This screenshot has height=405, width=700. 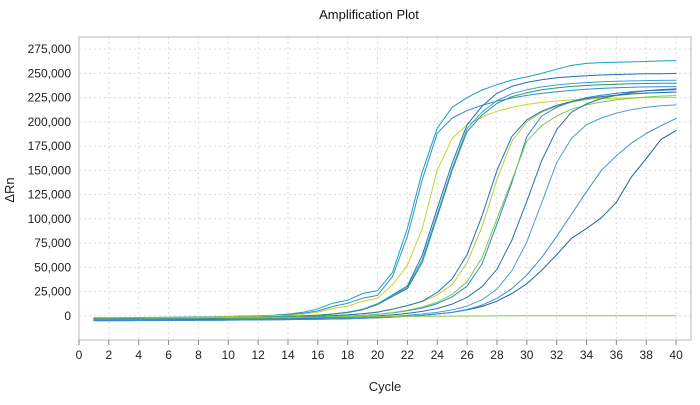 What do you see at coordinates (497, 355) in the screenshot?
I see `x-tick-label: 28` at bounding box center [497, 355].